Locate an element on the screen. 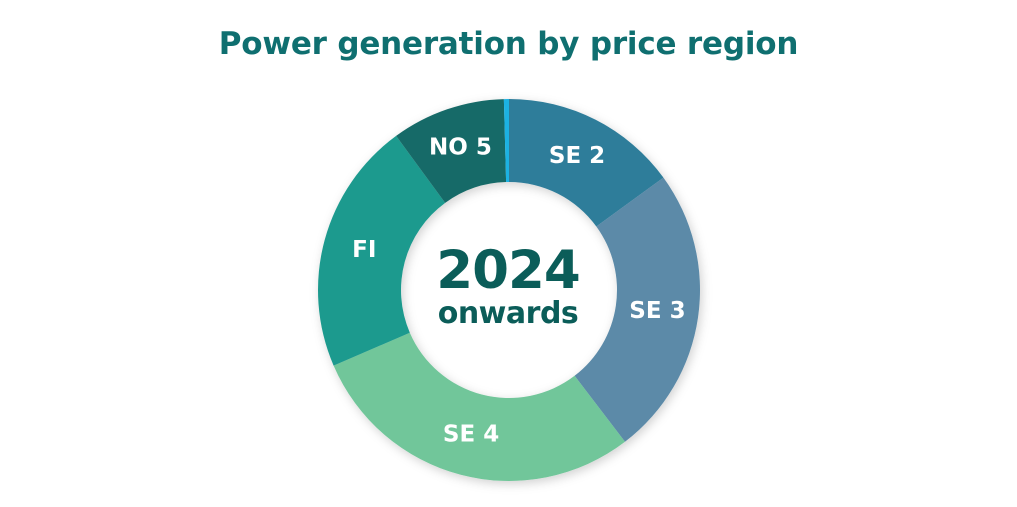  center-subtitle: onwards is located at coordinates (508, 313).